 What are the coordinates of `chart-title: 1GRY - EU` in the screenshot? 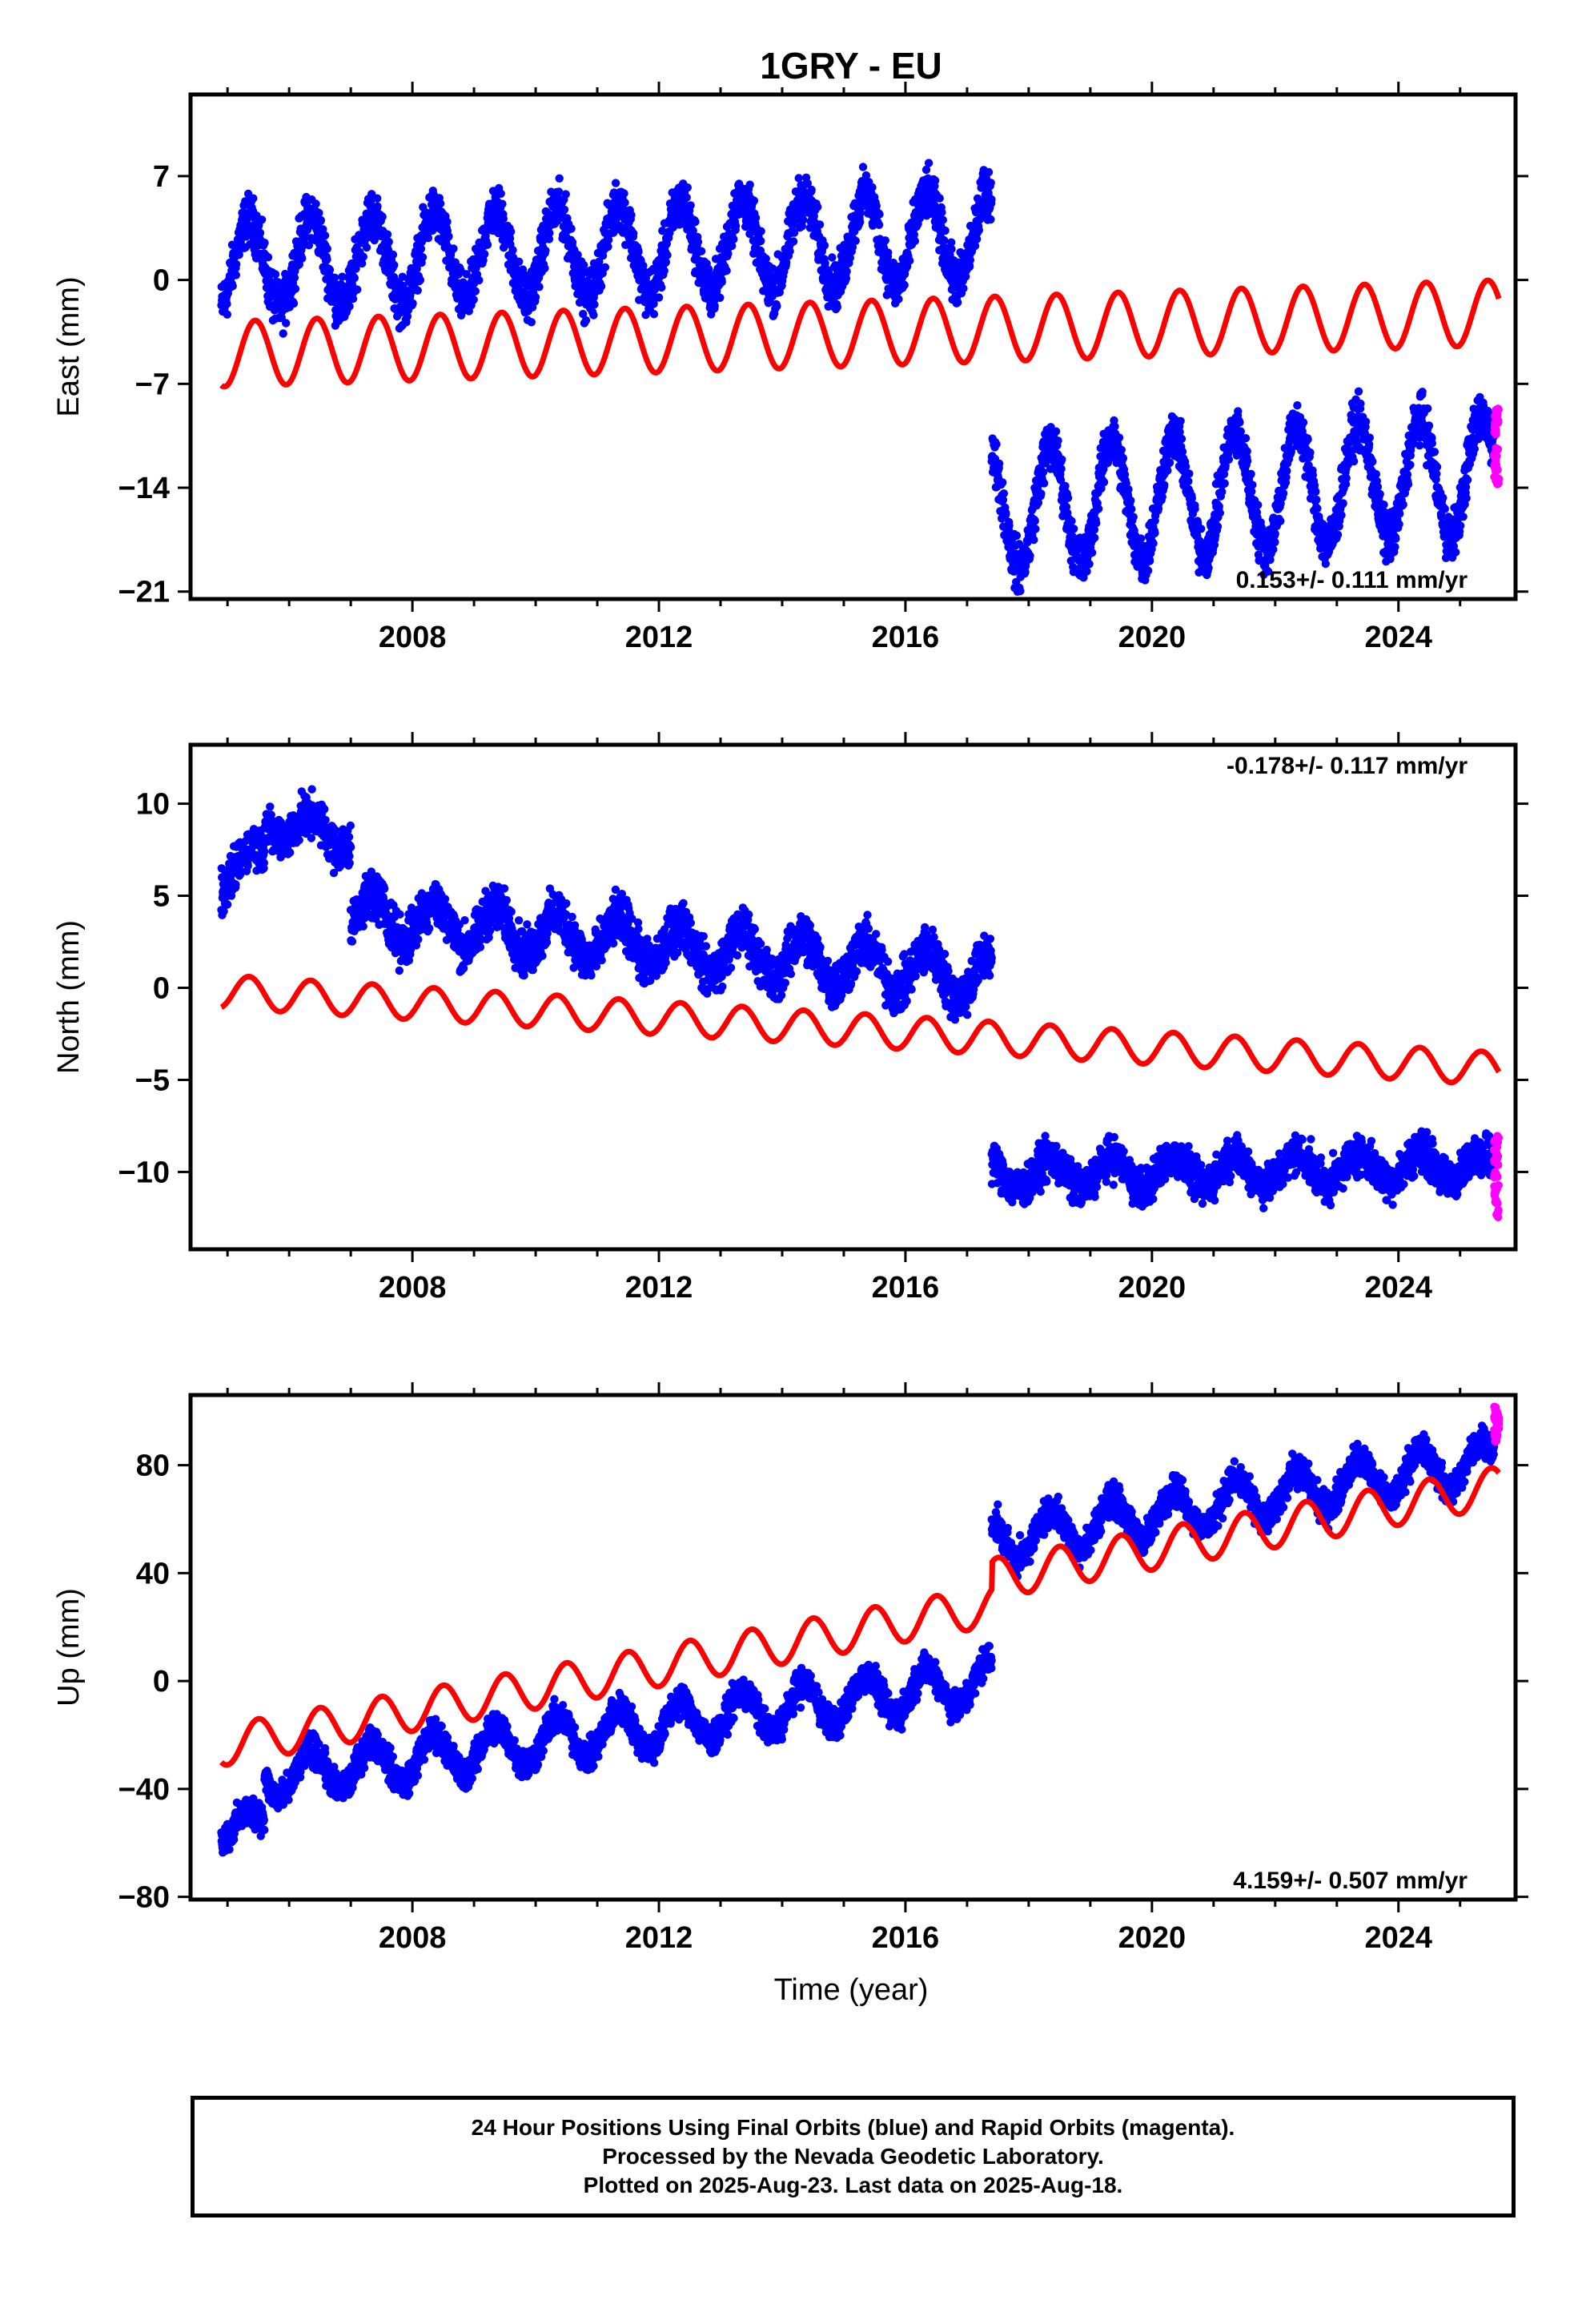 It's located at (851, 65).